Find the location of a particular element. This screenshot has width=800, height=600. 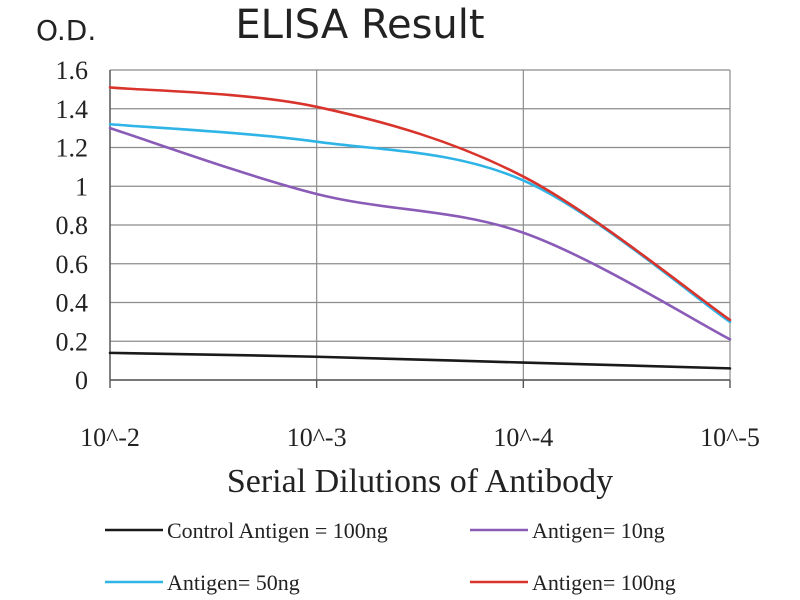

x-tick-label: 10^-4 is located at coordinates (523, 437).